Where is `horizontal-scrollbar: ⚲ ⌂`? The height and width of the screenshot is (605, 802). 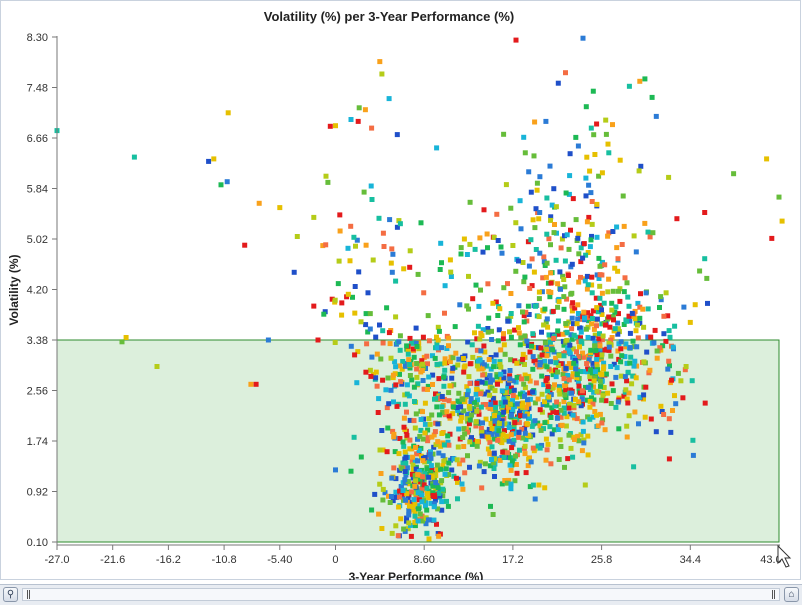
horizontal-scrollbar: ⚲ ⌂ is located at coordinates (401, 594).